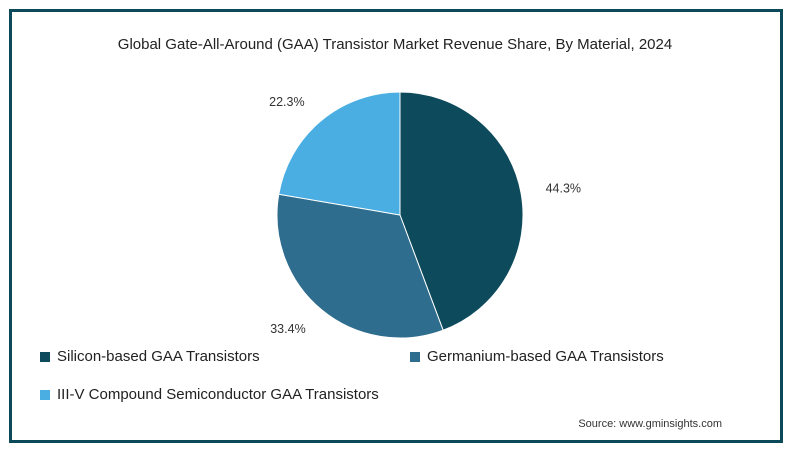  What do you see at coordinates (45, 356) in the screenshot?
I see `legend-swatch-silicon` at bounding box center [45, 356].